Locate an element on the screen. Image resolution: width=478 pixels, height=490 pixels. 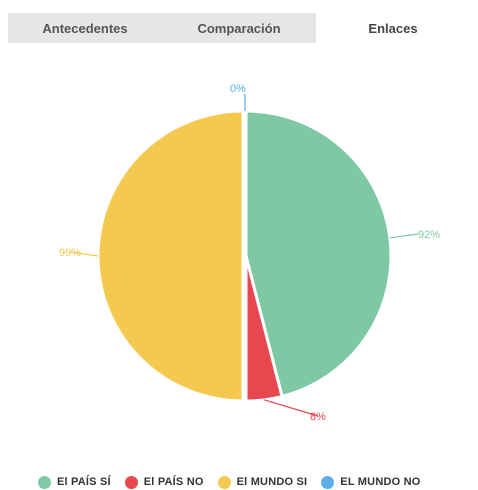
data-label-el-mundo-si: 99% is located at coordinates (70, 253).